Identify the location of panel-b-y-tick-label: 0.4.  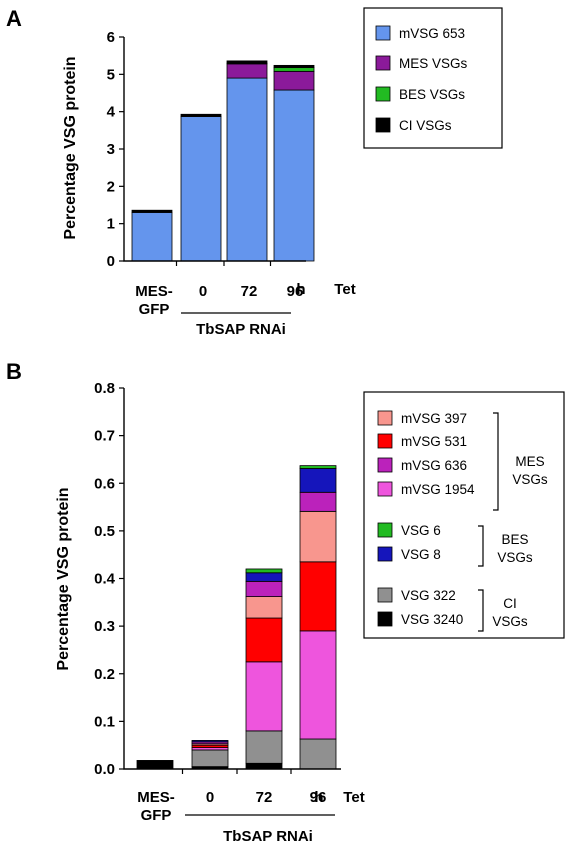
(105, 579).